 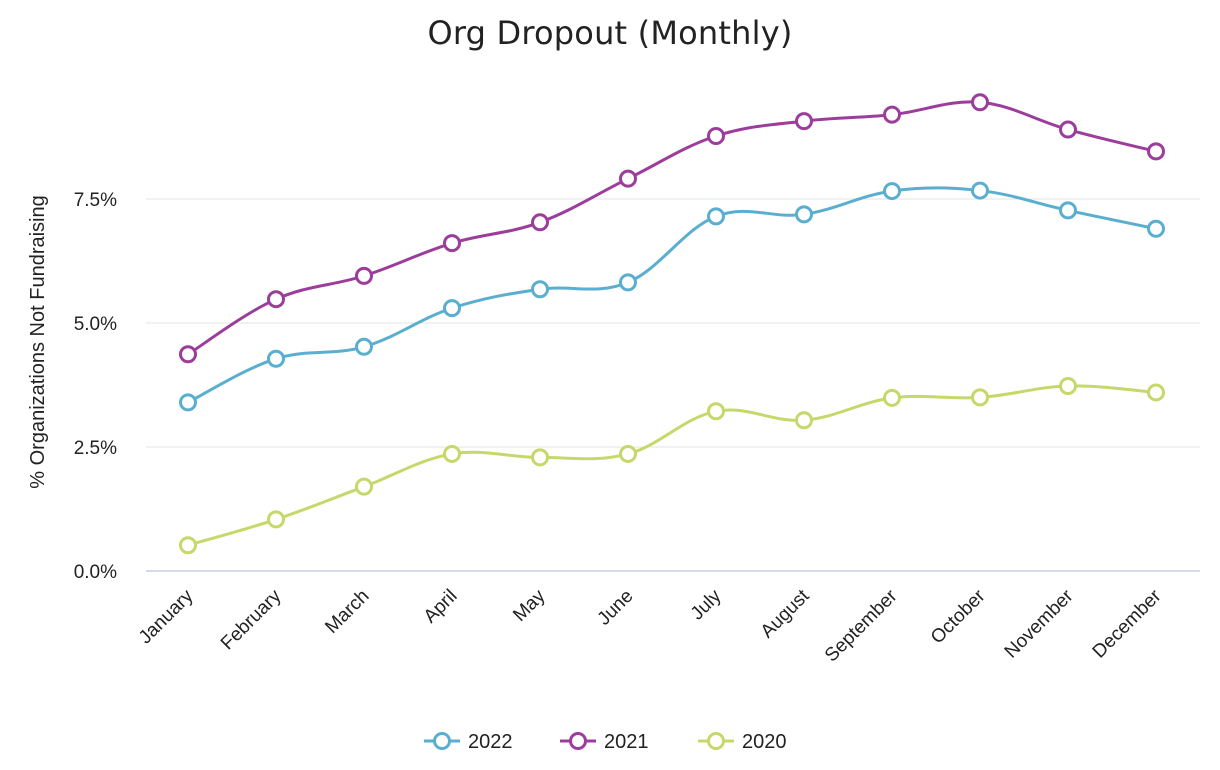 What do you see at coordinates (706, 604) in the screenshot?
I see `x-tick-label: July` at bounding box center [706, 604].